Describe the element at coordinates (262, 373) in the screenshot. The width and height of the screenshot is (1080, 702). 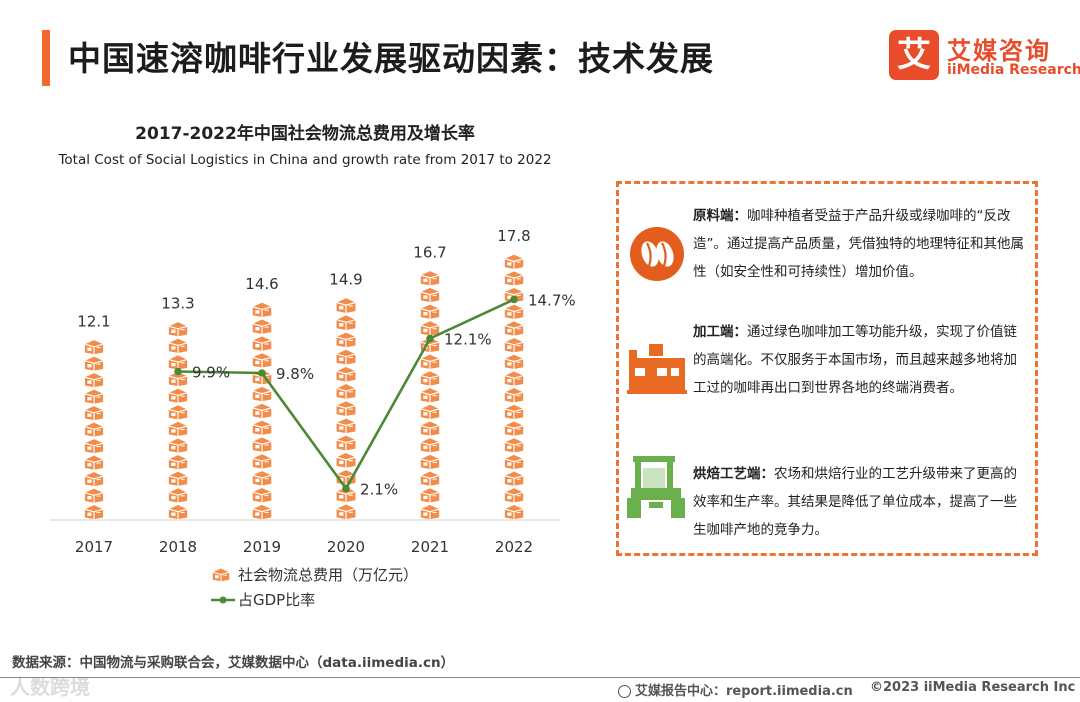
I see `growth-rate-point-2019` at that location.